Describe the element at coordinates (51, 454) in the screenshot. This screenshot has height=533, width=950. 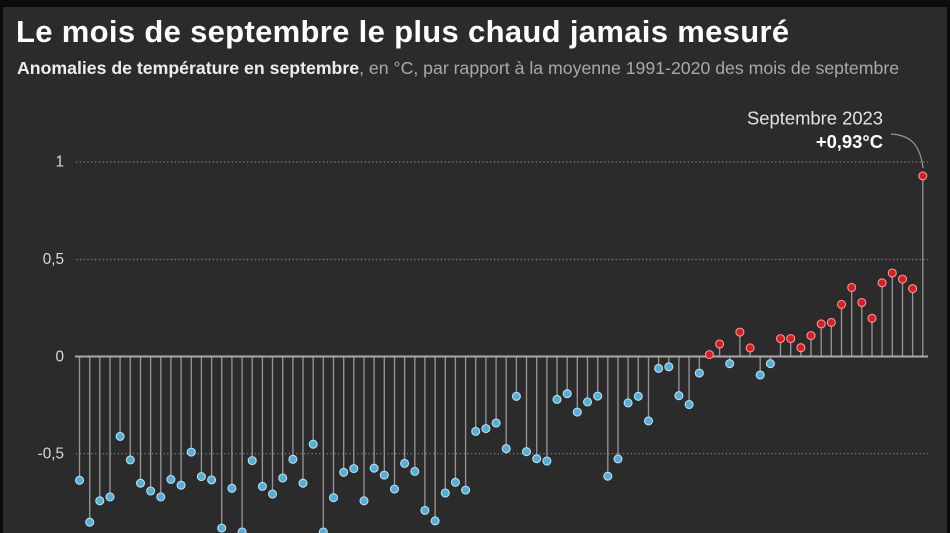
I see `svg-text: -0,5` at that location.